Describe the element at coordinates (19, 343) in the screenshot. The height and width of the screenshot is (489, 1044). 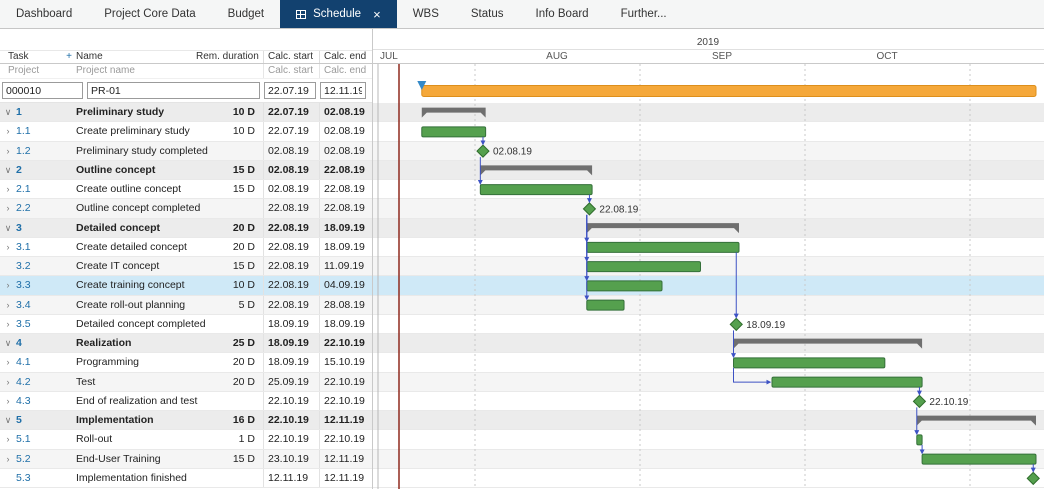
I see `task-number: 4` at that location.